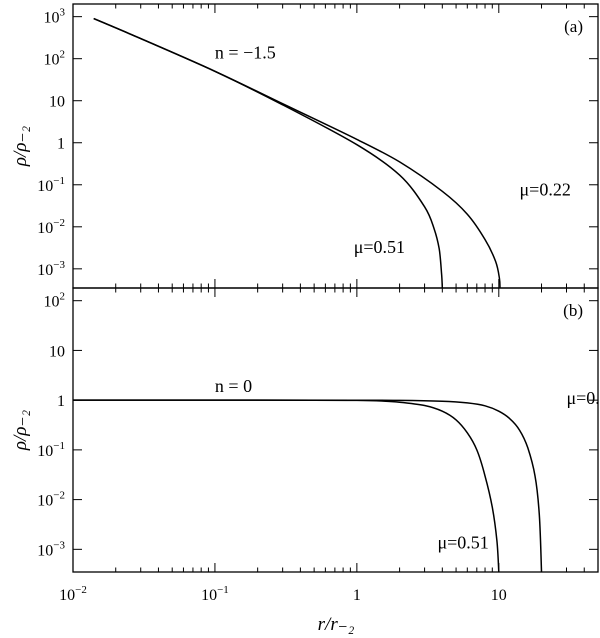 The height and width of the screenshot is (638, 600). Describe the element at coordinates (336, 624) in the screenshot. I see `x-axis-label: r/r₋₂` at that location.